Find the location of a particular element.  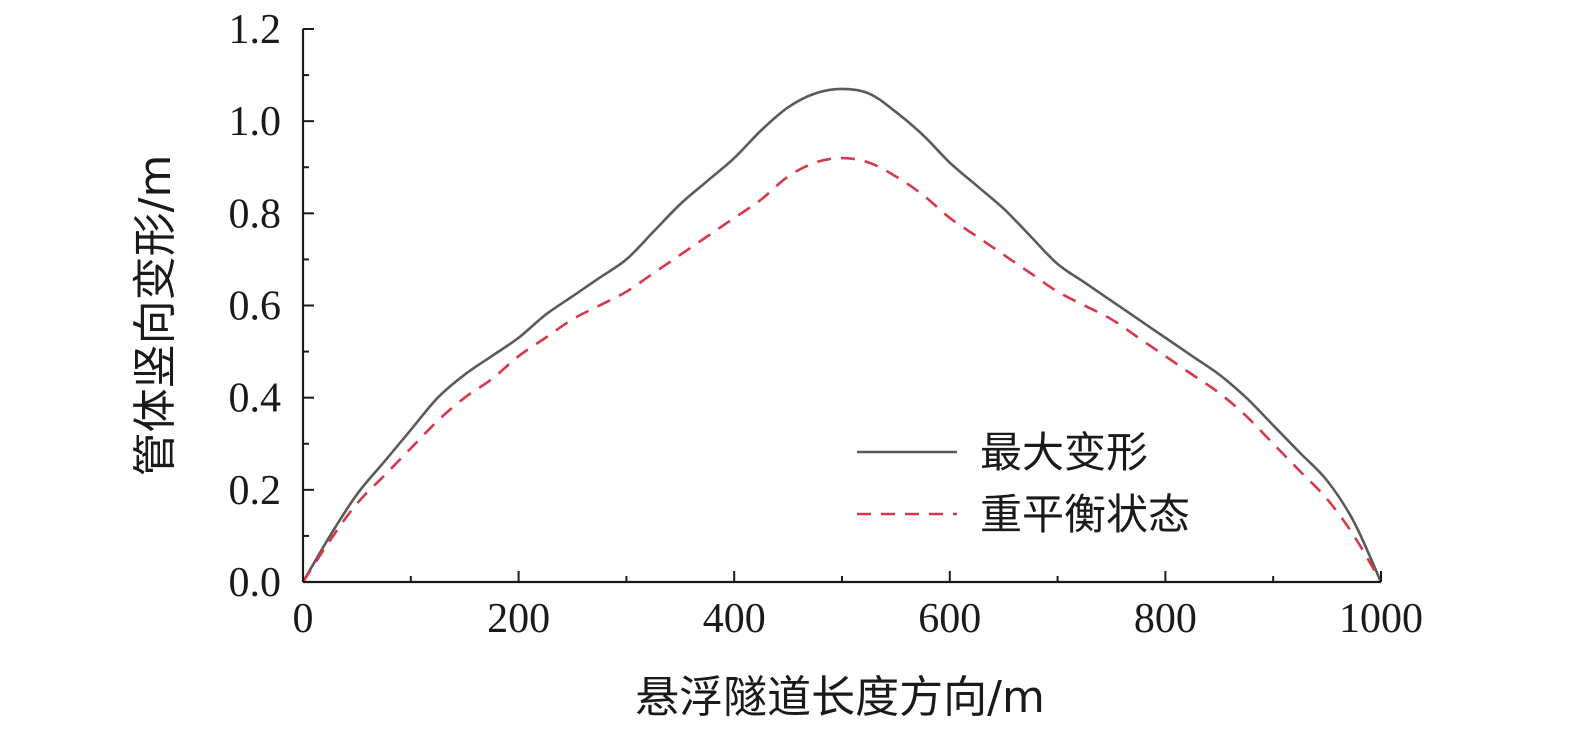

y-tick-label: 0.4 is located at coordinates (255, 399).